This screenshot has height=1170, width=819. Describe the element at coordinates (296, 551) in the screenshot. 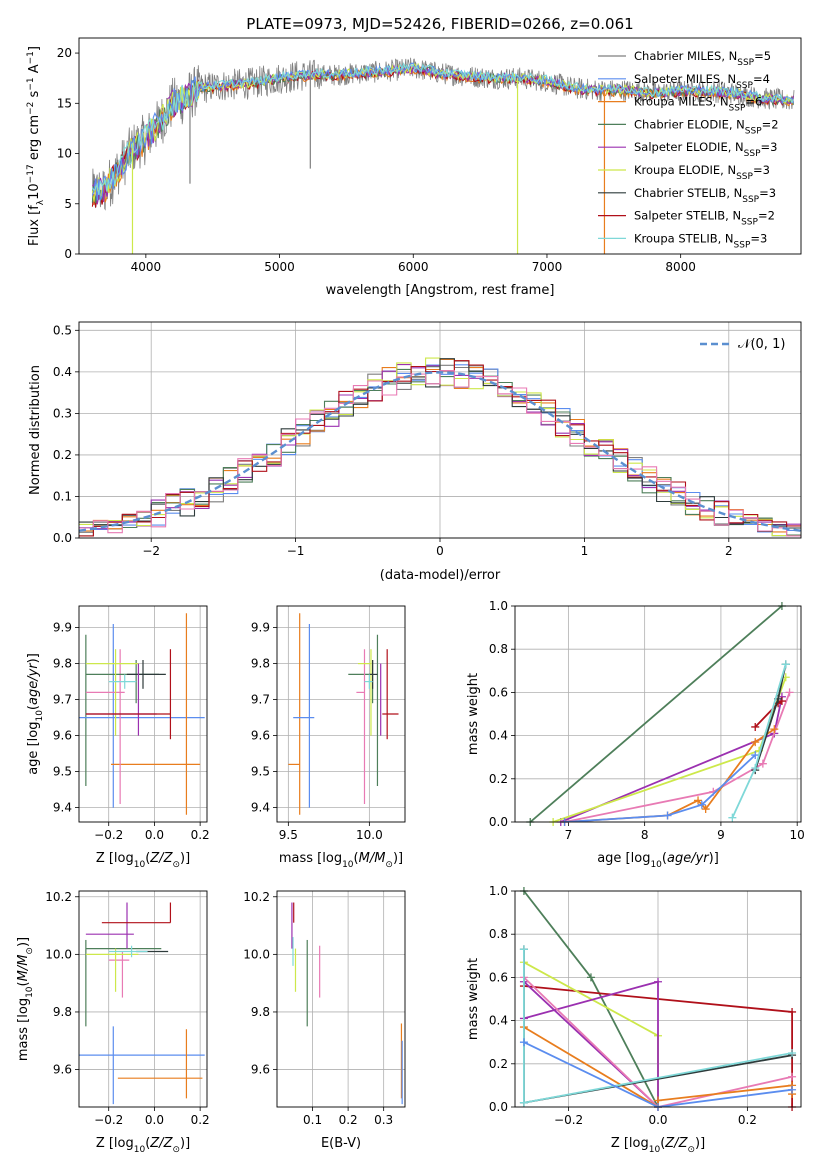

I see `x-tick-label: −1` at that location.